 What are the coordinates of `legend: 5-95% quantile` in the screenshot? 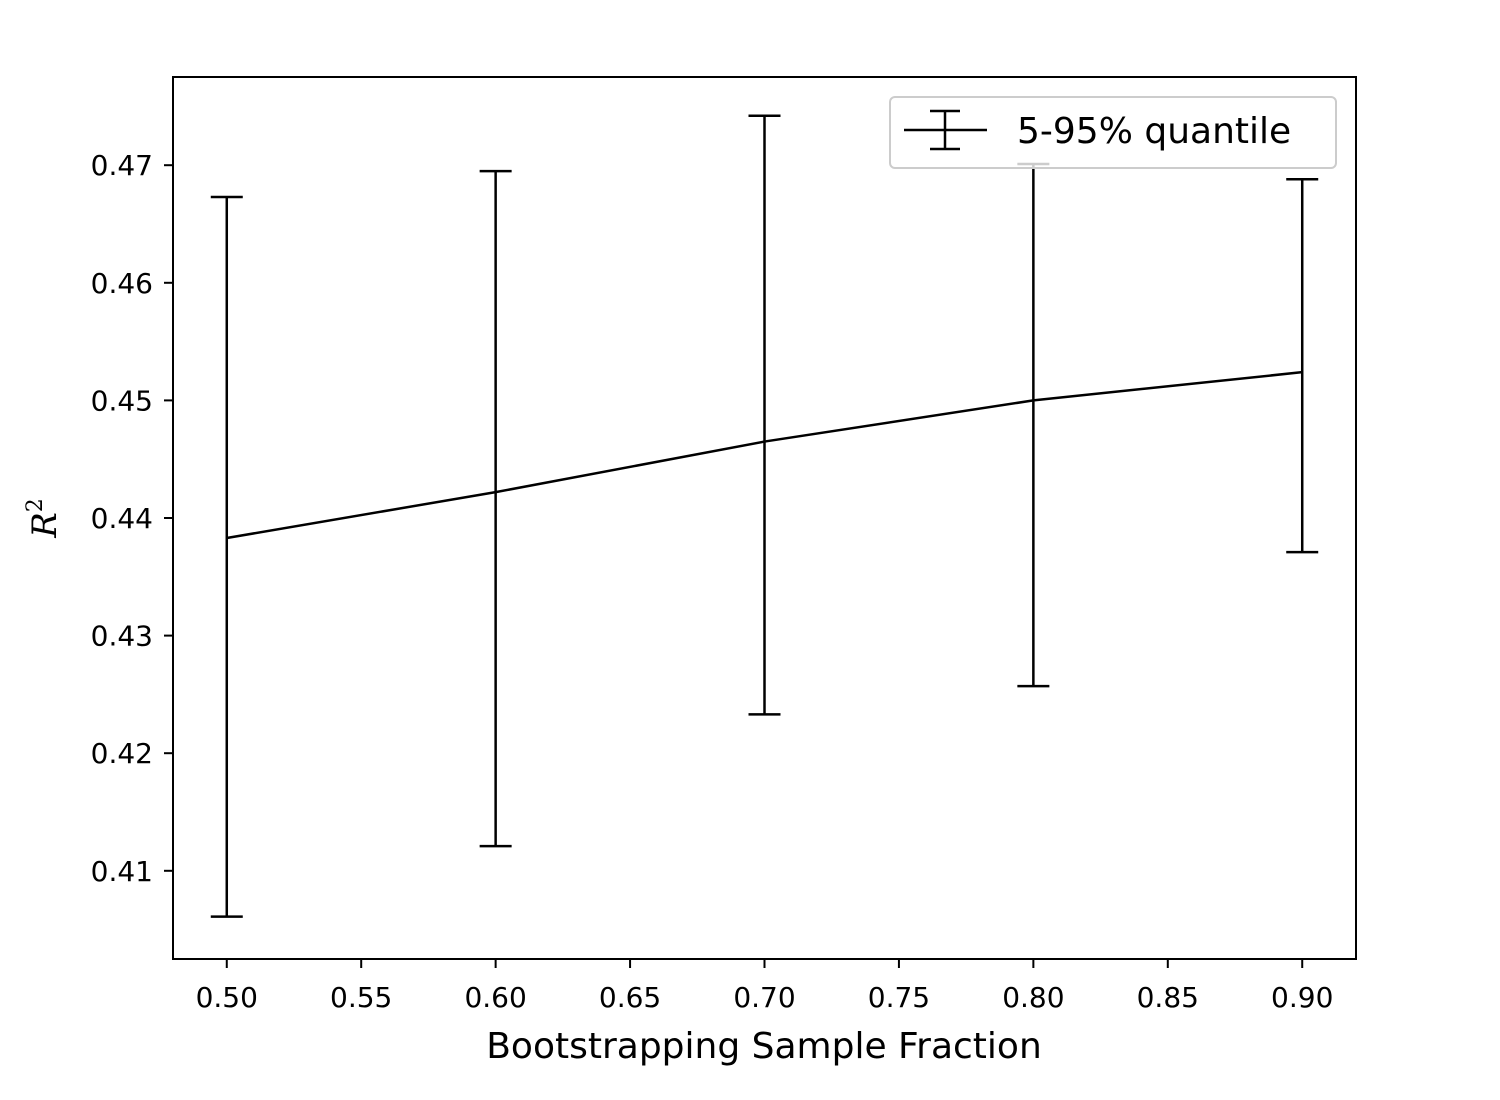 It's located at (1113, 132).